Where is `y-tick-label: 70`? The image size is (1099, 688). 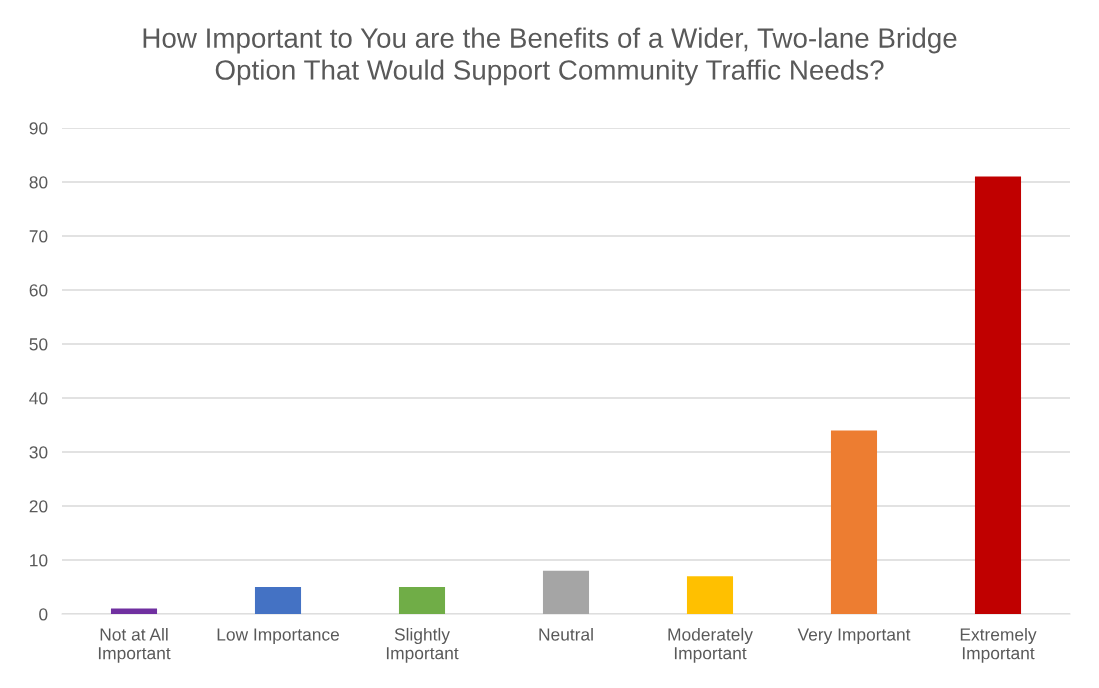 y-tick-label: 70 is located at coordinates (38, 236).